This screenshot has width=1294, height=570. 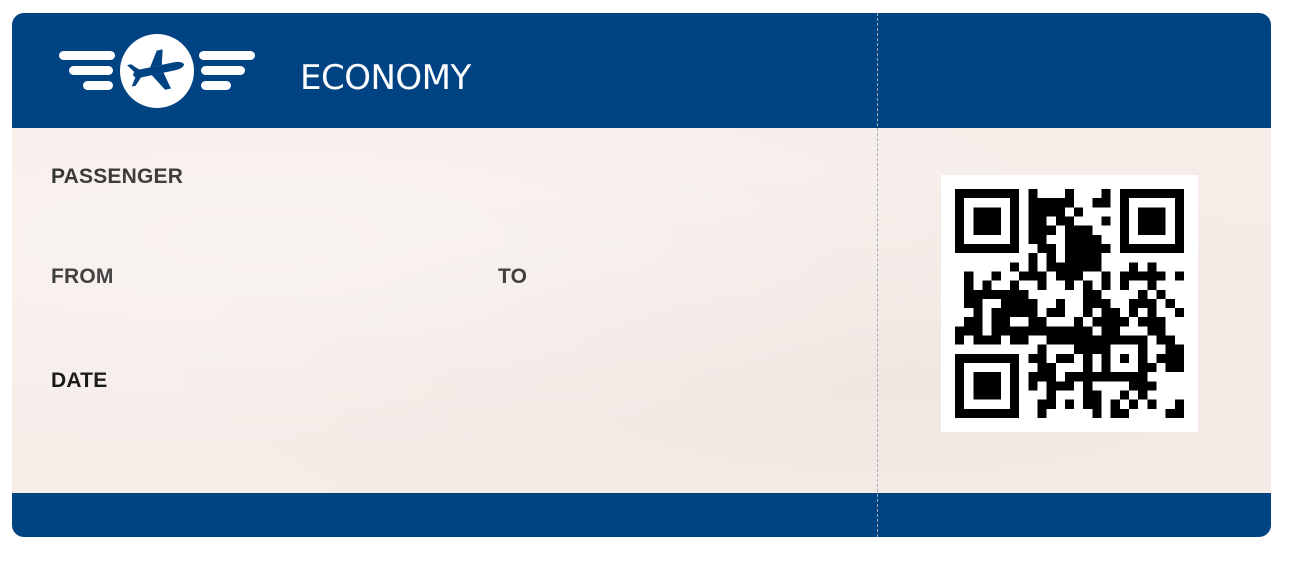 What do you see at coordinates (1069, 303) in the screenshot?
I see `qr-code-icon` at bounding box center [1069, 303].